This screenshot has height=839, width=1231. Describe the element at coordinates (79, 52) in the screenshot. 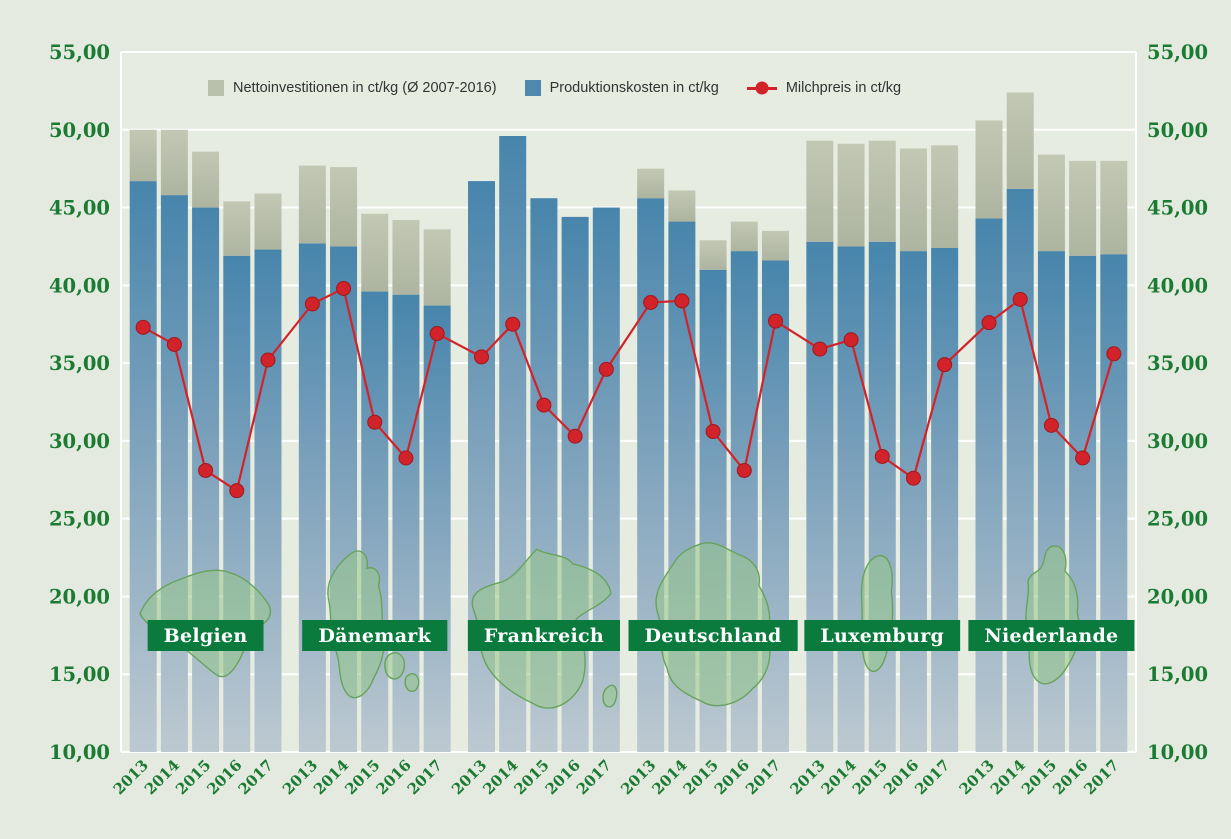

I see `y-axis-label-left: 55,00` at that location.